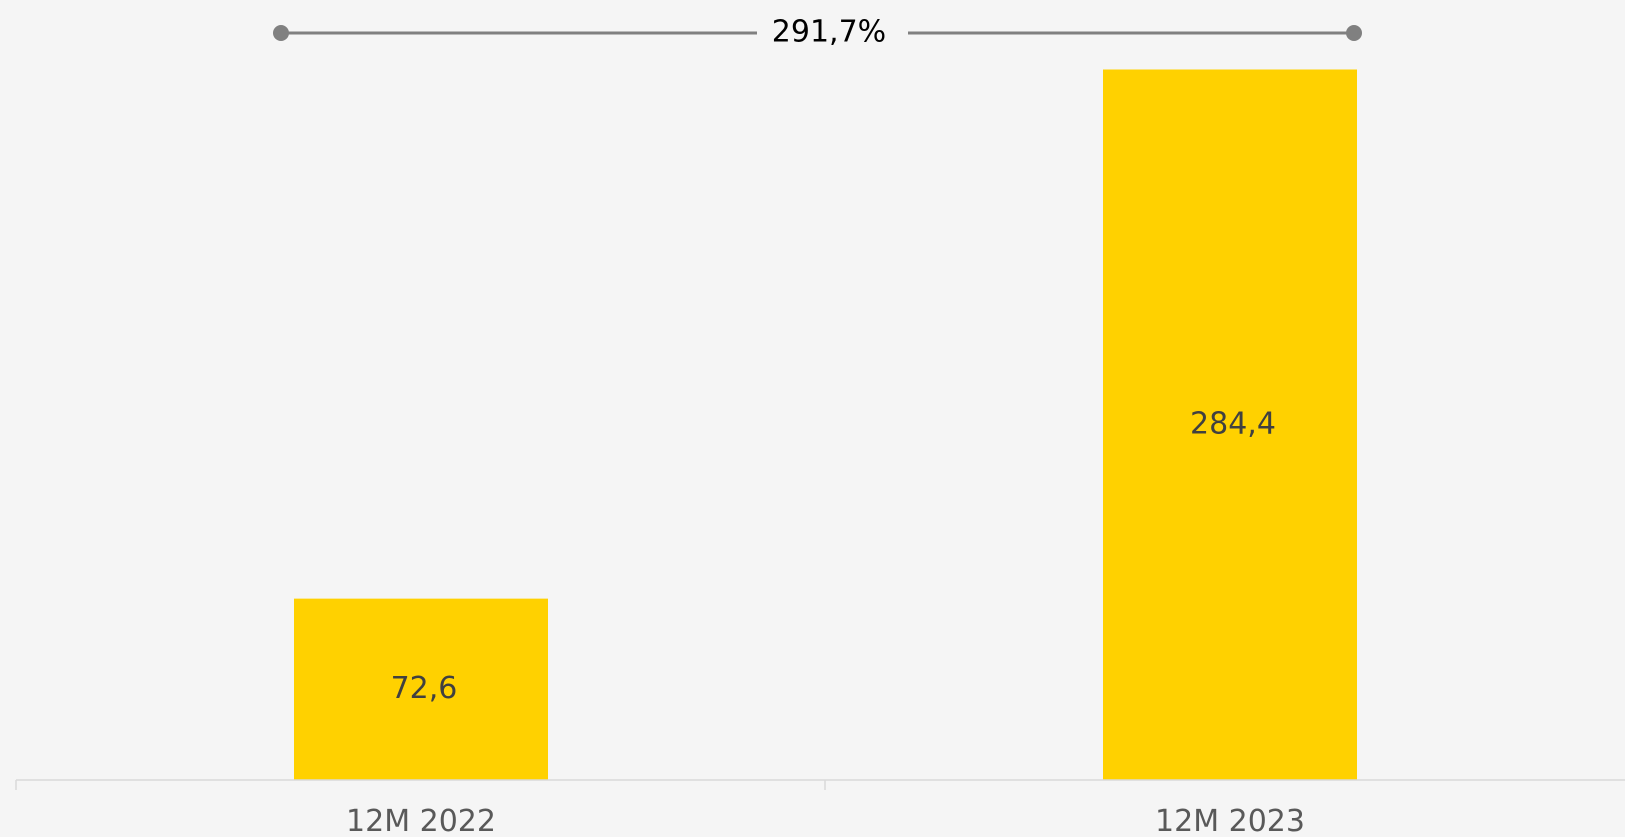 The height and width of the screenshot is (837, 1625). What do you see at coordinates (825, 820) in the screenshot?
I see `category-labels-group: 12M 2022 12M 2023` at bounding box center [825, 820].